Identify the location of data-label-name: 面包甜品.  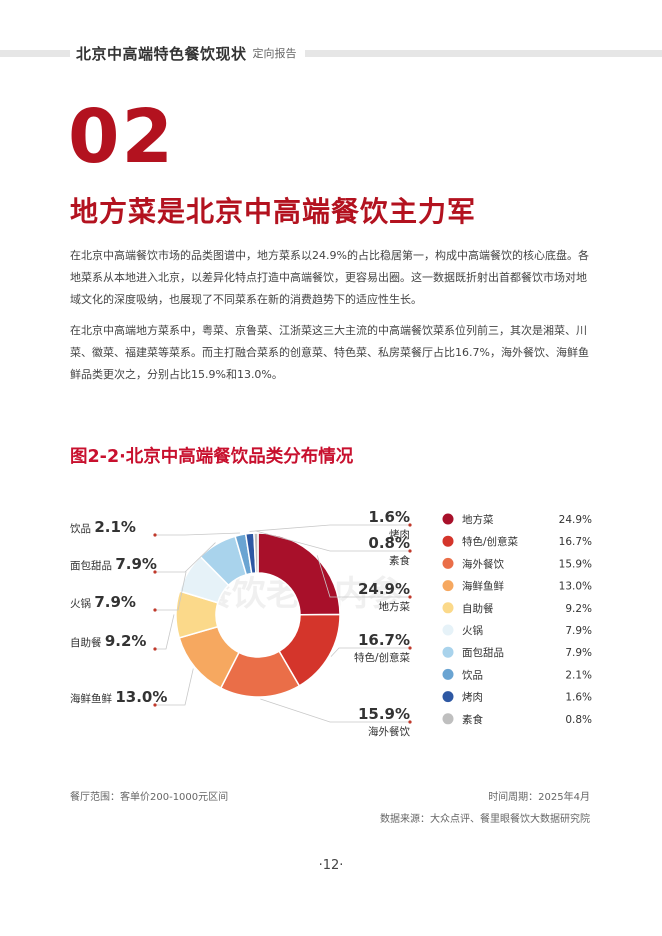
(92, 565).